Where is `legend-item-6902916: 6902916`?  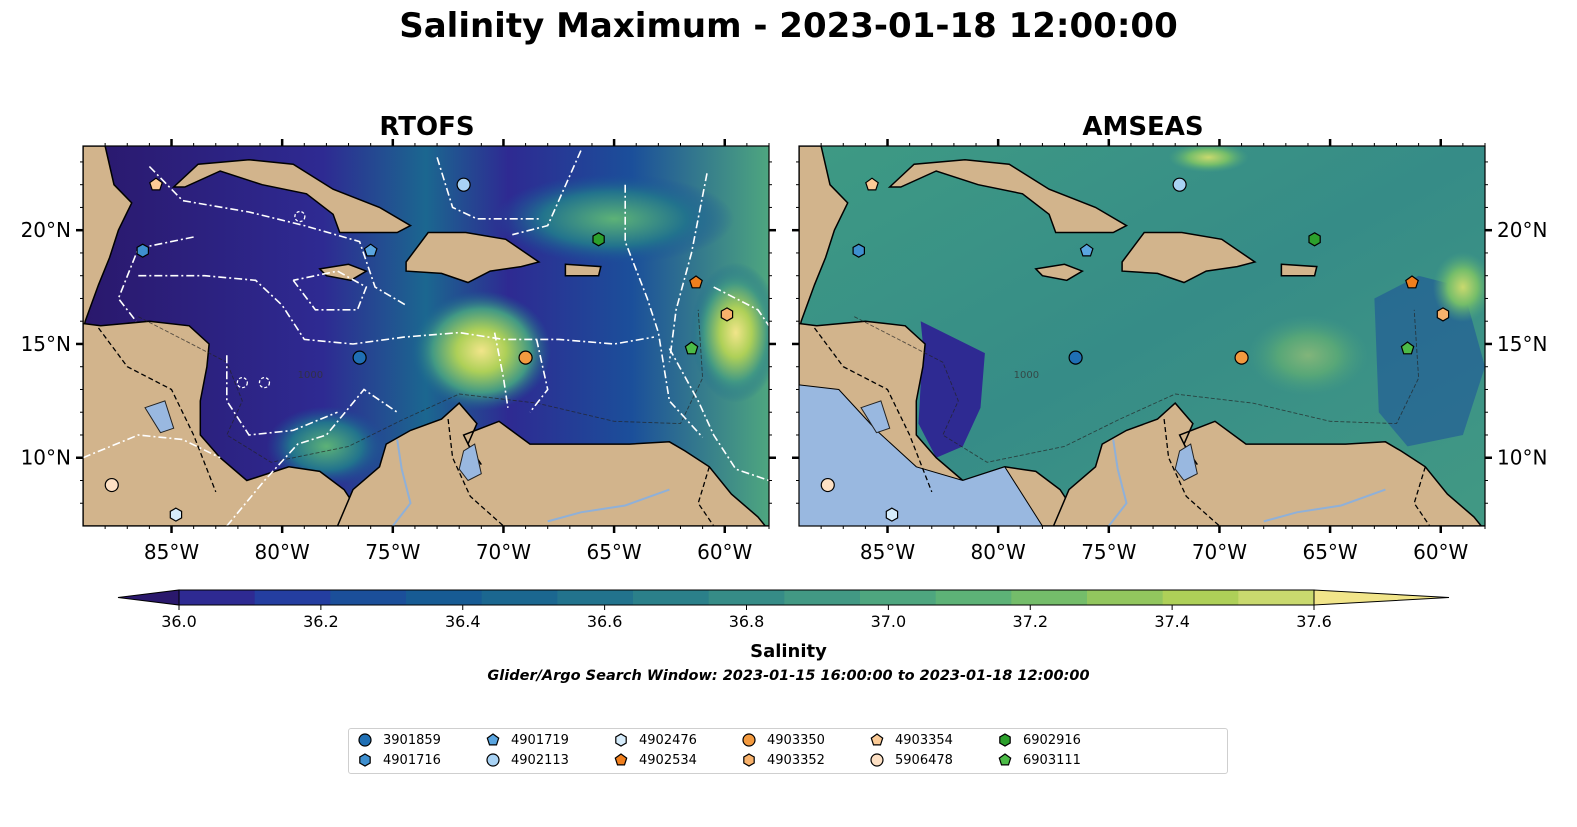
legend-item-6902916: 6902916 is located at coordinates (1039, 740).